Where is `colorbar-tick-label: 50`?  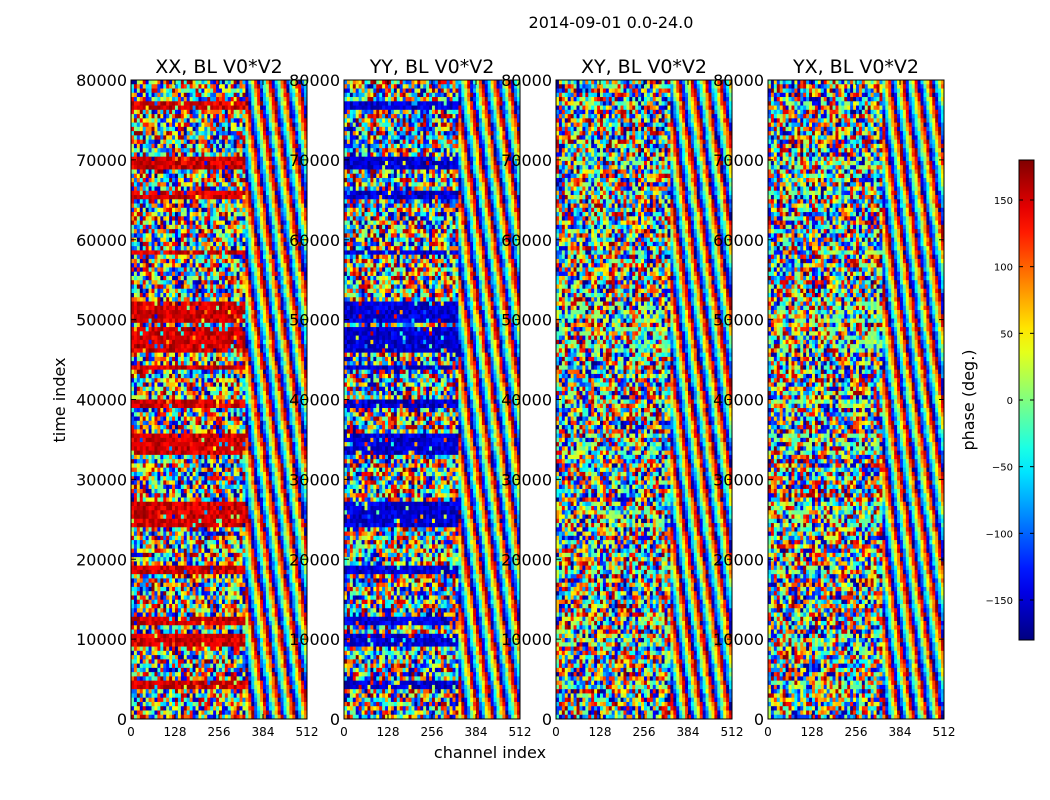 colorbar-tick-label: 50 is located at coordinates (1006, 334).